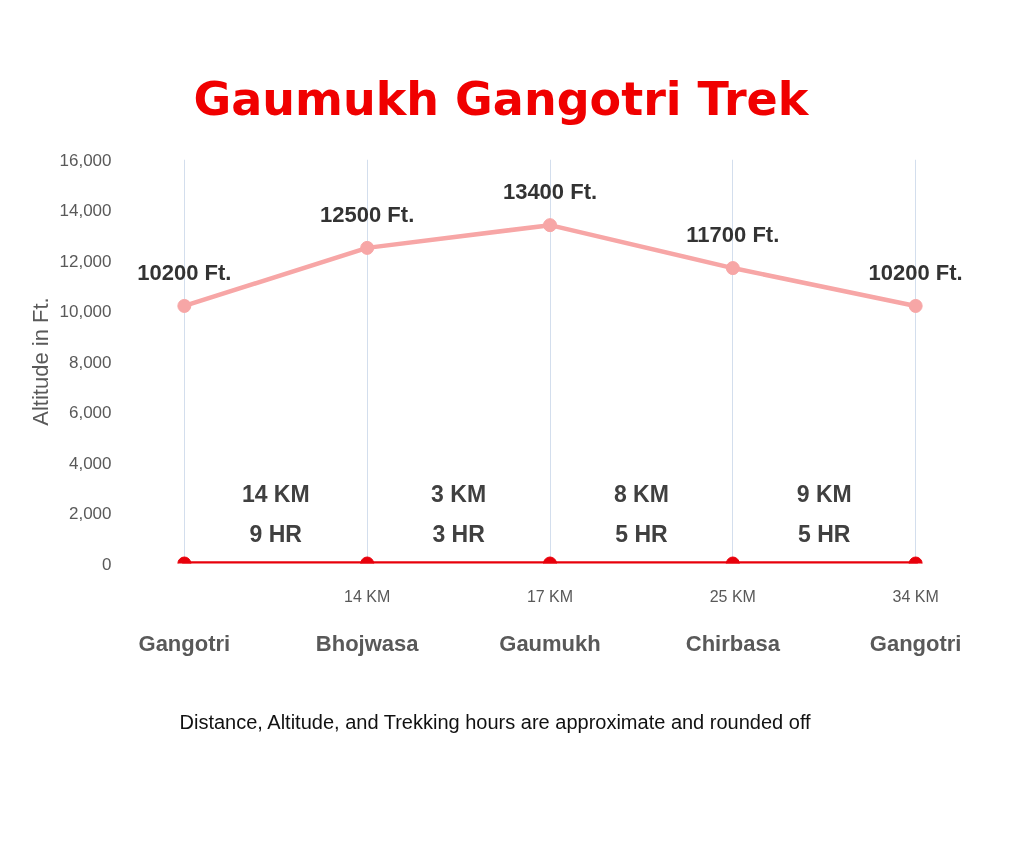 This screenshot has height=853, width=1013. Describe the element at coordinates (367, 596) in the screenshot. I see `text: 14 KM` at that location.